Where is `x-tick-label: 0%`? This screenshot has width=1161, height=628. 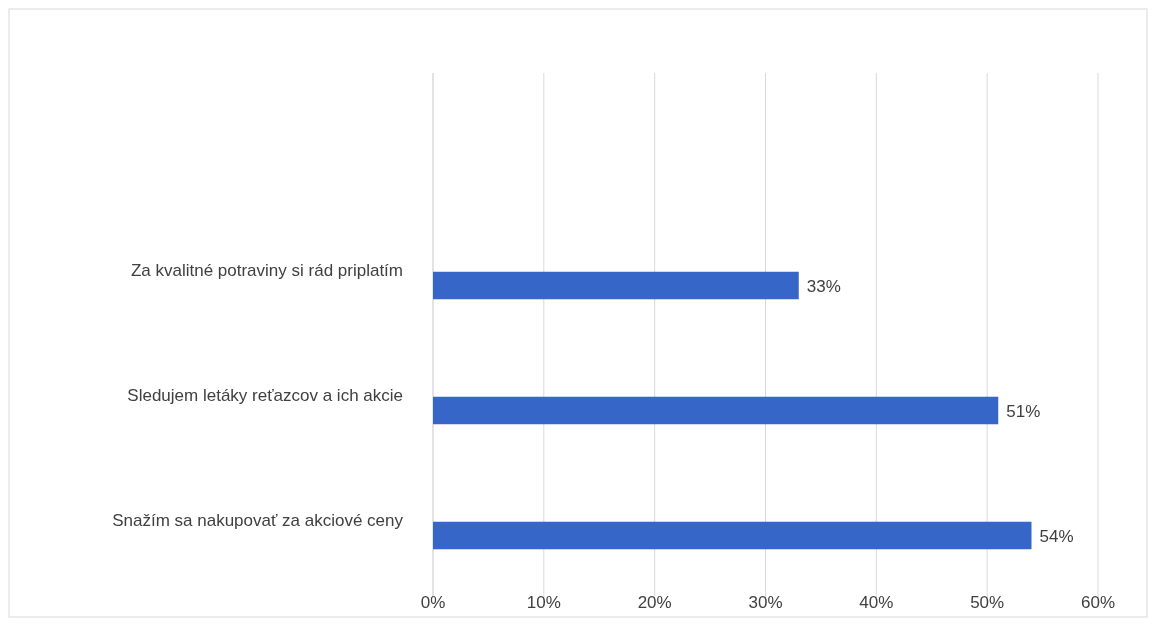 x-tick-label: 0% is located at coordinates (433, 602).